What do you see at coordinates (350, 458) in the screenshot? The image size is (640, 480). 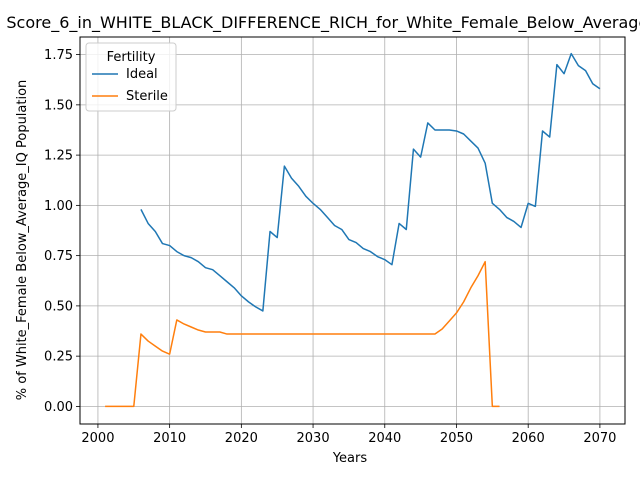 I see `x-axis-label: Years` at bounding box center [350, 458].